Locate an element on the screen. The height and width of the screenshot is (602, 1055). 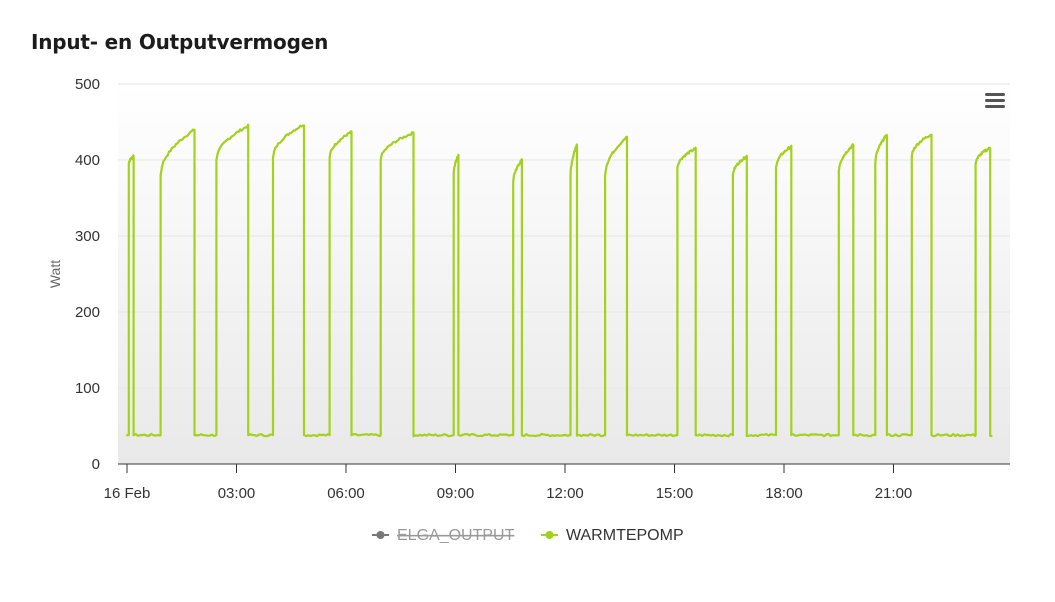
y-tick-label: 400 is located at coordinates (87, 160).